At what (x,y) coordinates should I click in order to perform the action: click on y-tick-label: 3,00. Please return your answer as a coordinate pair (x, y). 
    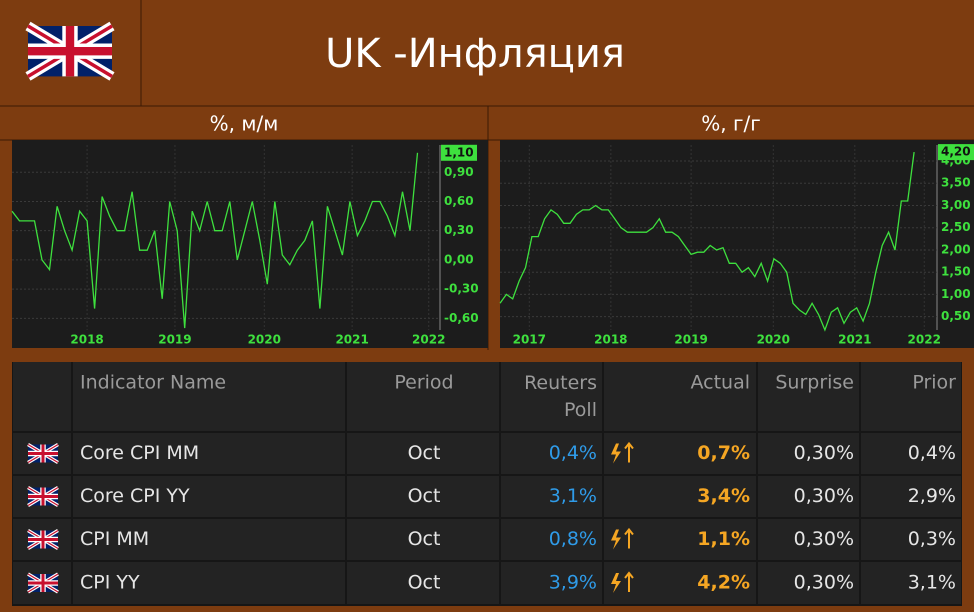
    Looking at the image, I should click on (956, 205).